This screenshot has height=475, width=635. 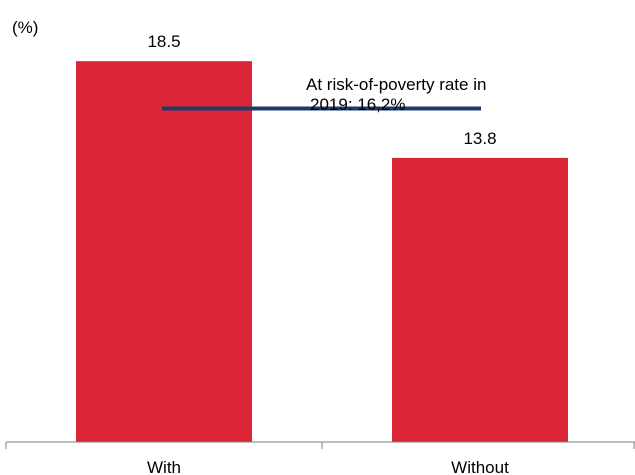 I want to click on x-axis-tick-labels: With Without, so click(x=328, y=466).